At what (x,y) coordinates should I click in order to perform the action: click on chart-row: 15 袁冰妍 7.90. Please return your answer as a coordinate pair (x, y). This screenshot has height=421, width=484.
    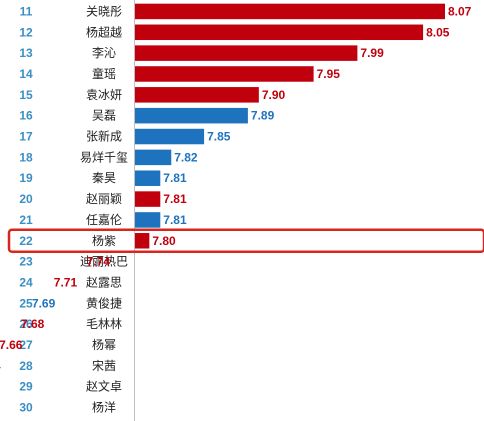
    Looking at the image, I should click on (152, 95).